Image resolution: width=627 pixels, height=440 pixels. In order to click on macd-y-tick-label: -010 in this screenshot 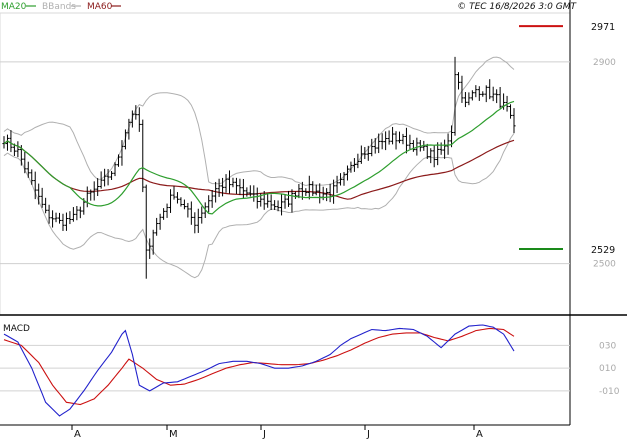, I will do `click(609, 392)`.